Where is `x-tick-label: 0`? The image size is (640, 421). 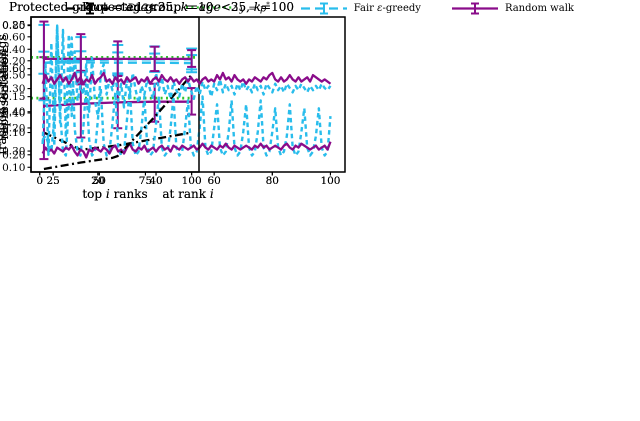 x-tick-label: 0 is located at coordinates (39, 181).